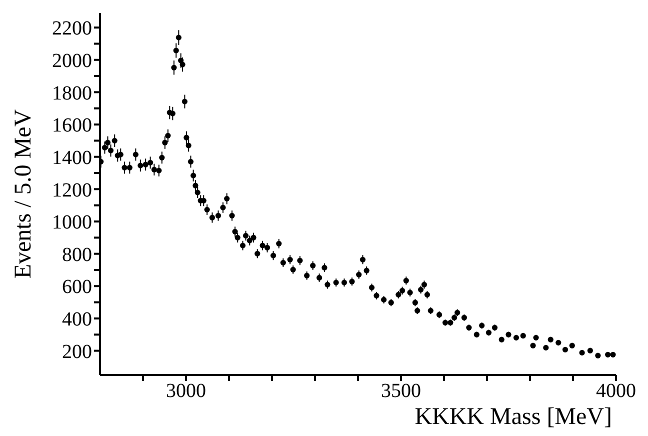  What do you see at coordinates (72, 223) in the screenshot?
I see `y-tick-label: 1000` at bounding box center [72, 223].